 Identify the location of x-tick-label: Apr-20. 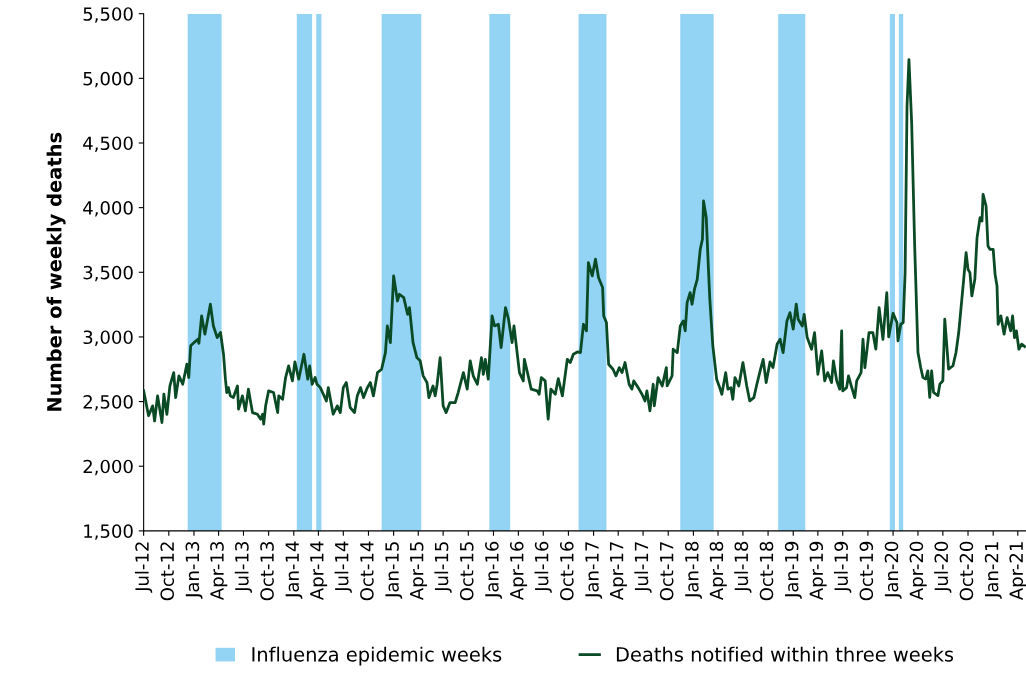
(918, 571).